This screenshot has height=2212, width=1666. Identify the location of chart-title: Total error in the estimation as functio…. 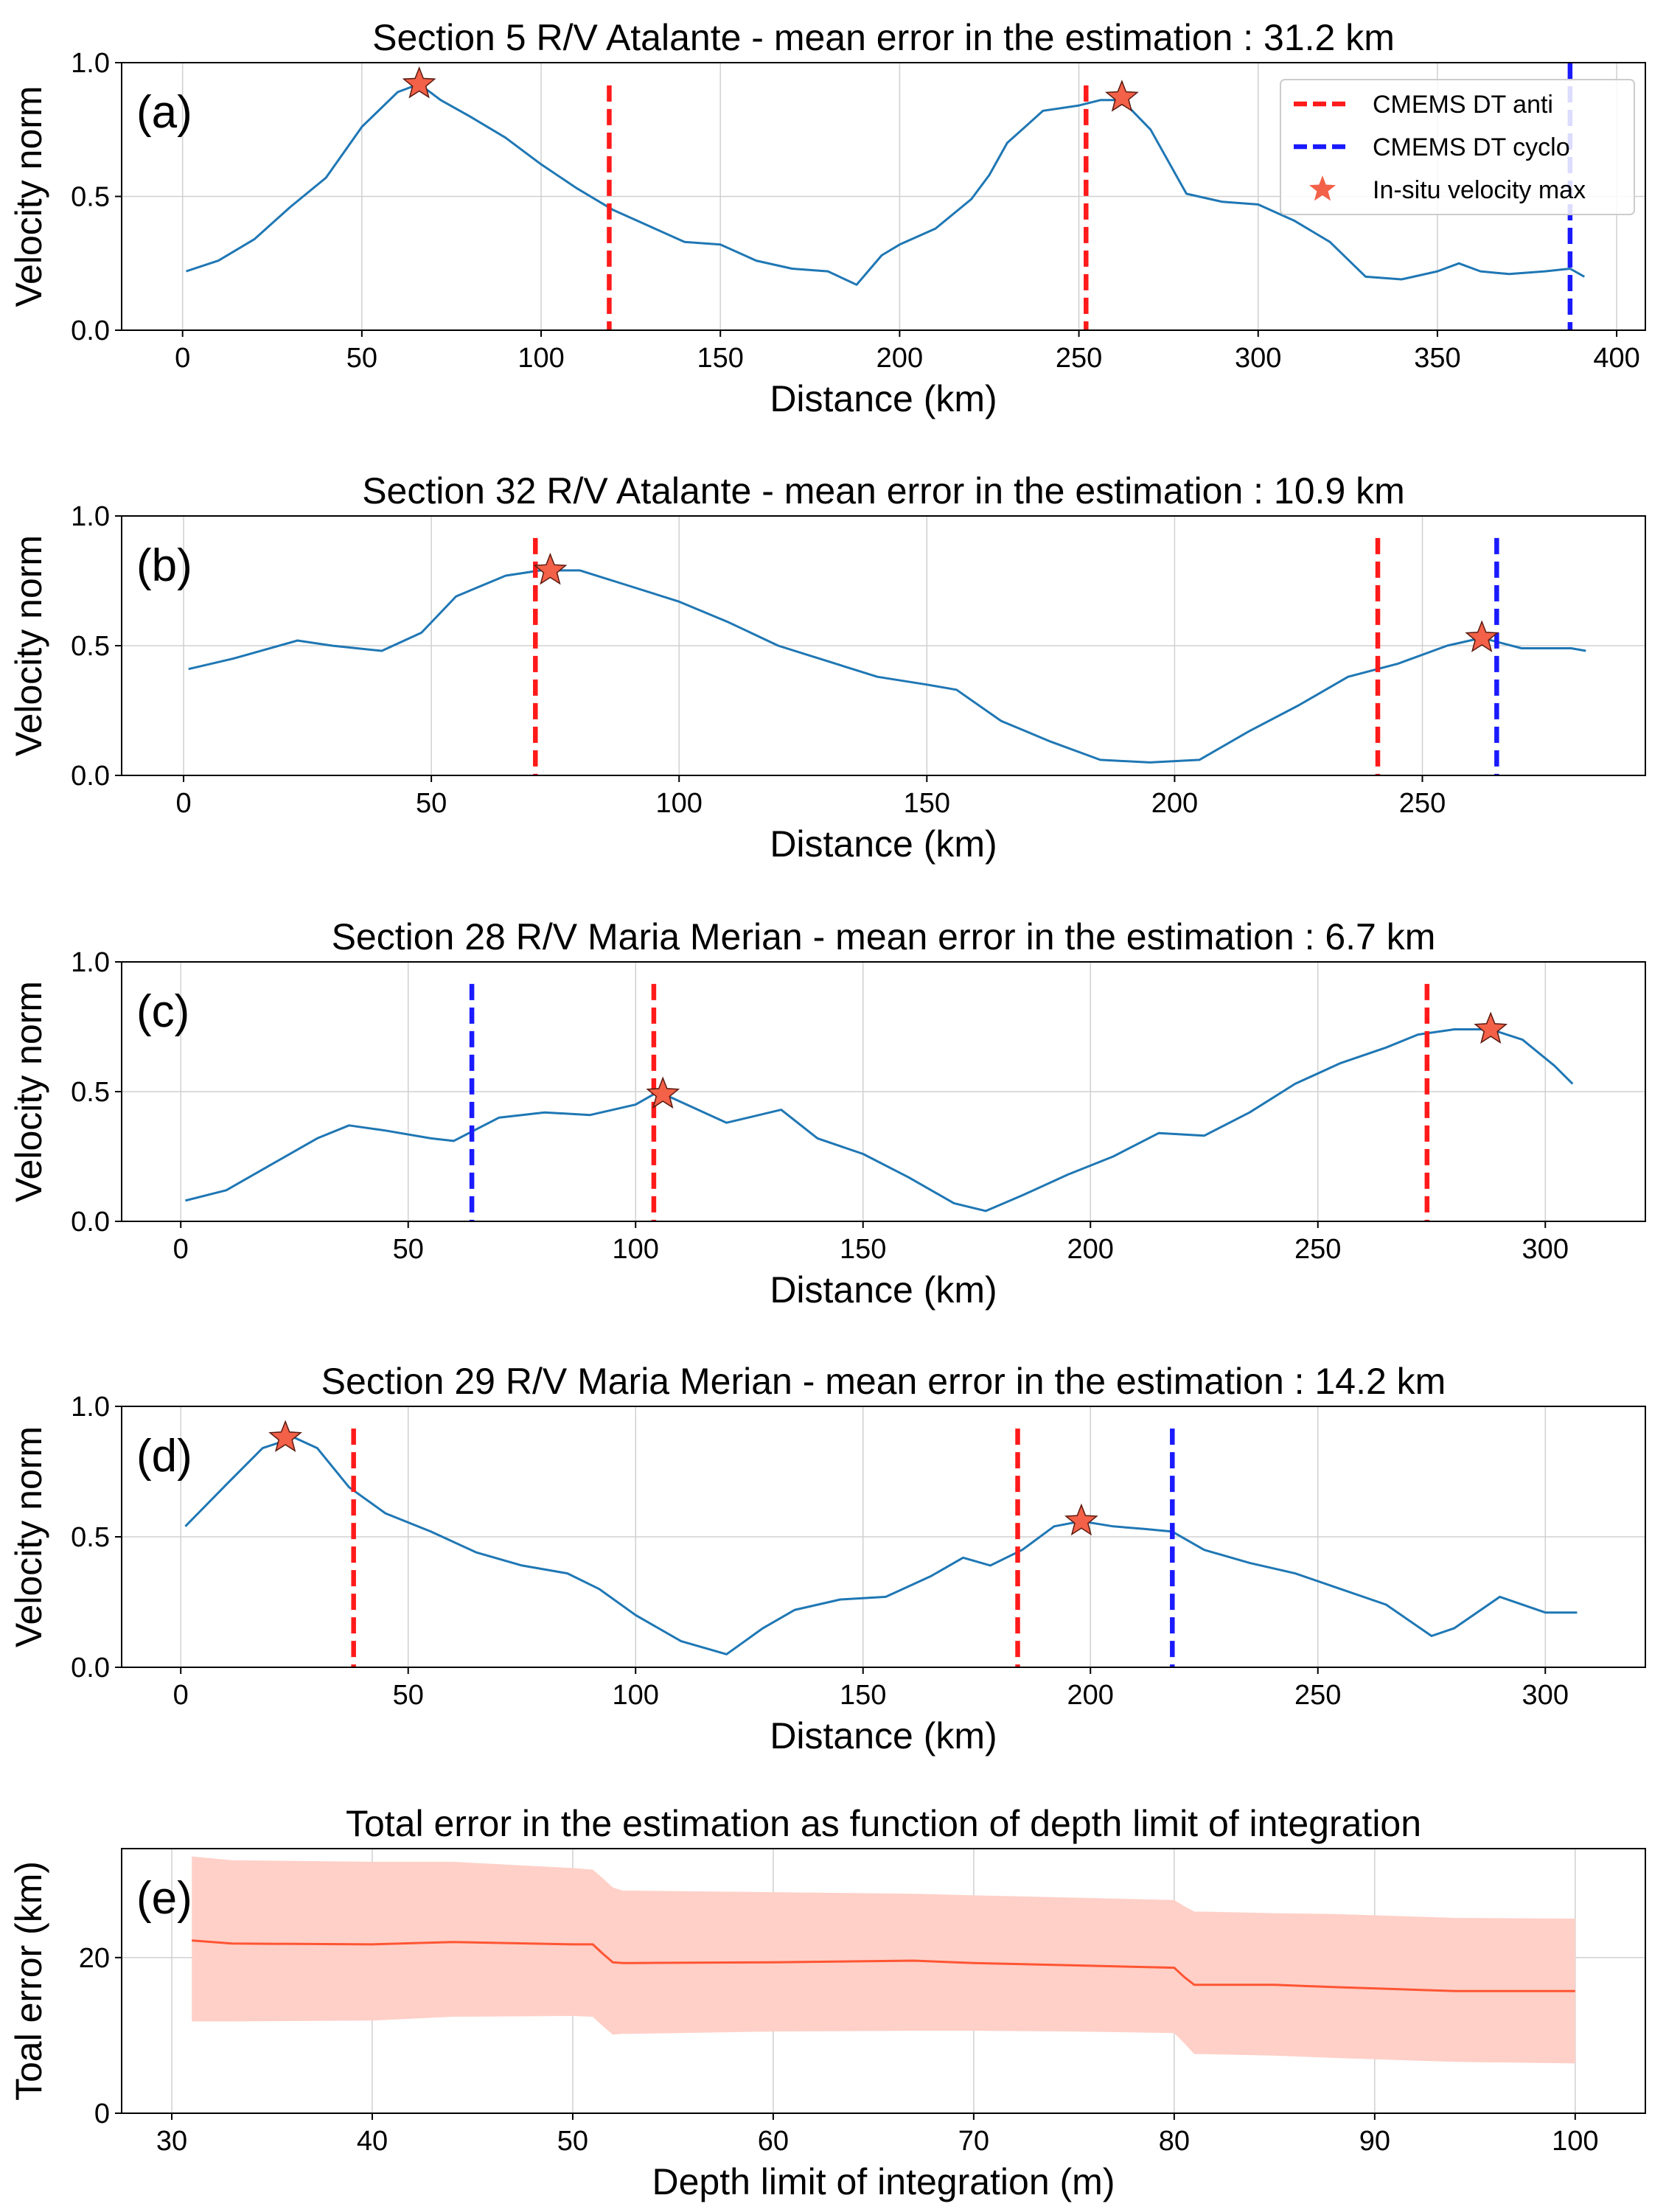
(883, 1823).